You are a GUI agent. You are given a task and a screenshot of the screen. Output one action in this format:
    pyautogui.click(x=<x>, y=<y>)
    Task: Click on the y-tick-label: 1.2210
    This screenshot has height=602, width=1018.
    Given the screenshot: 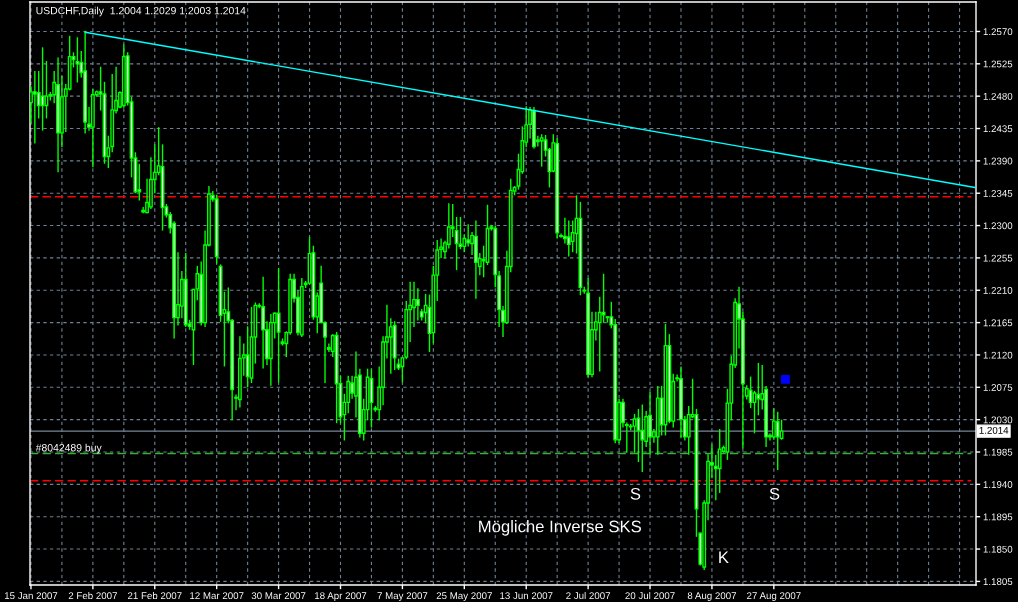 What is the action you would take?
    pyautogui.click(x=998, y=290)
    